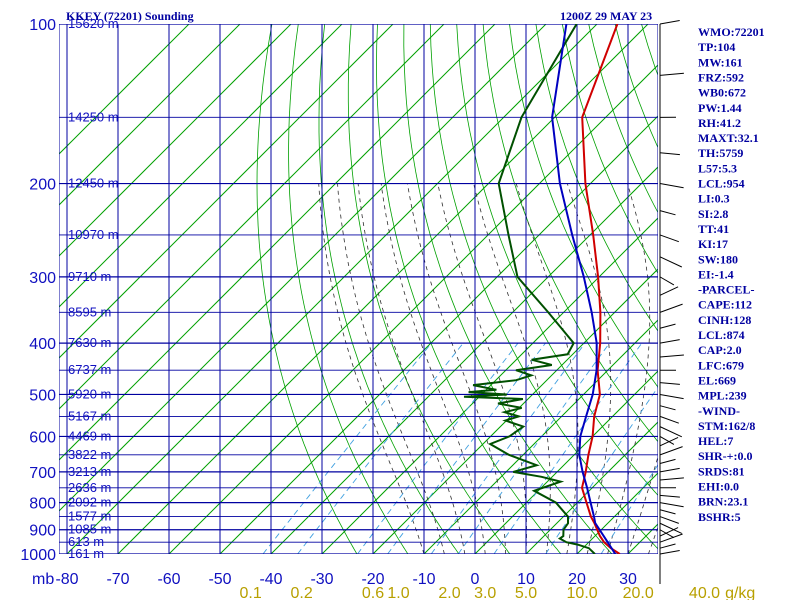 This screenshot has height=600, width=800. I want to click on index-entry: BRN:23.1, so click(723, 502).